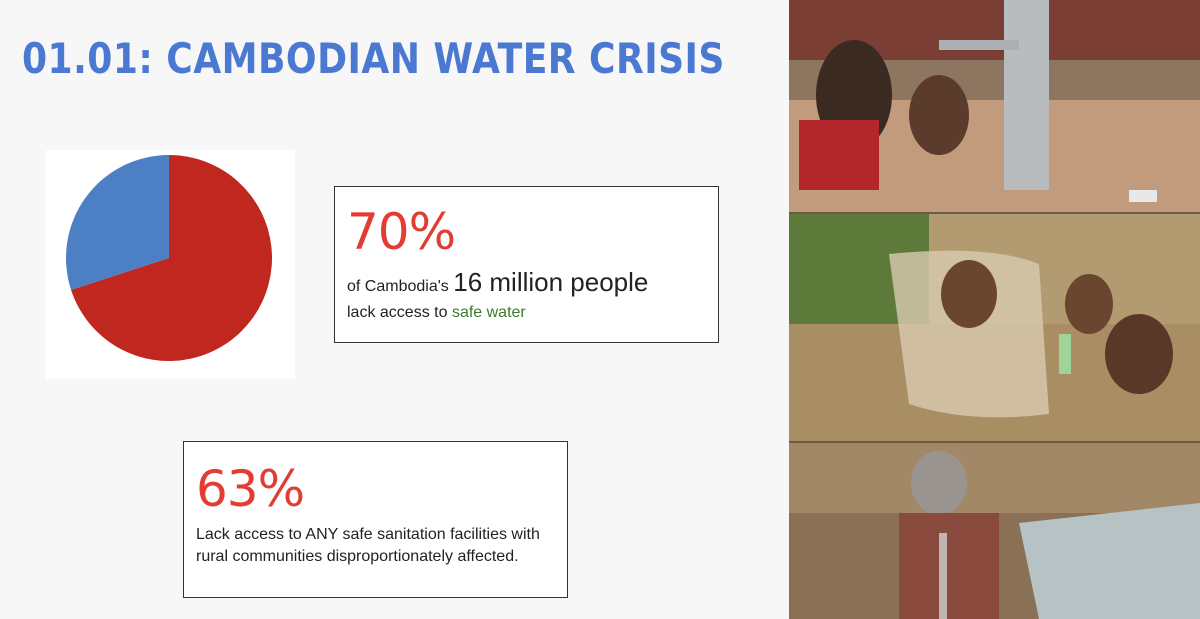 The width and height of the screenshot is (1200, 619). What do you see at coordinates (397, 312) in the screenshot?
I see `stat-line2-prefix: lack access to` at bounding box center [397, 312].